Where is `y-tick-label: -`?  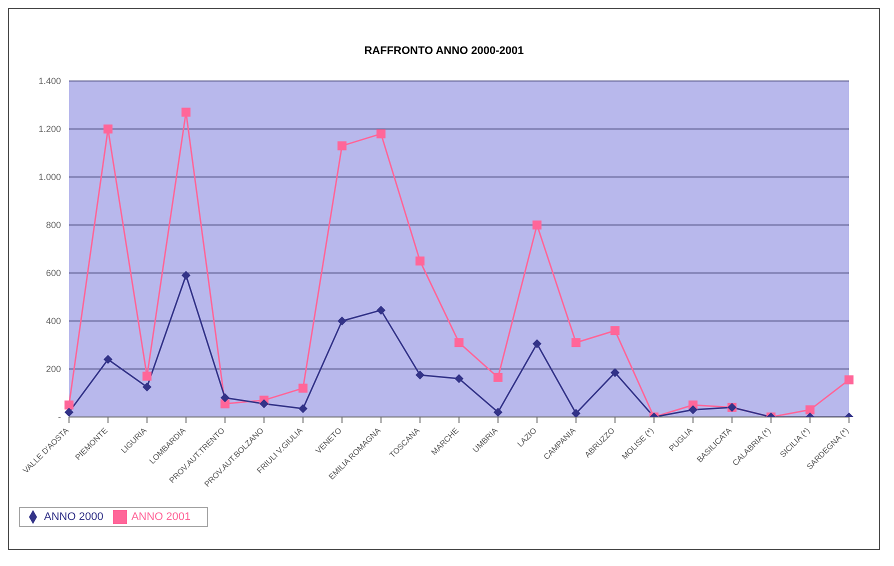 y-tick-label: - is located at coordinates (59, 417).